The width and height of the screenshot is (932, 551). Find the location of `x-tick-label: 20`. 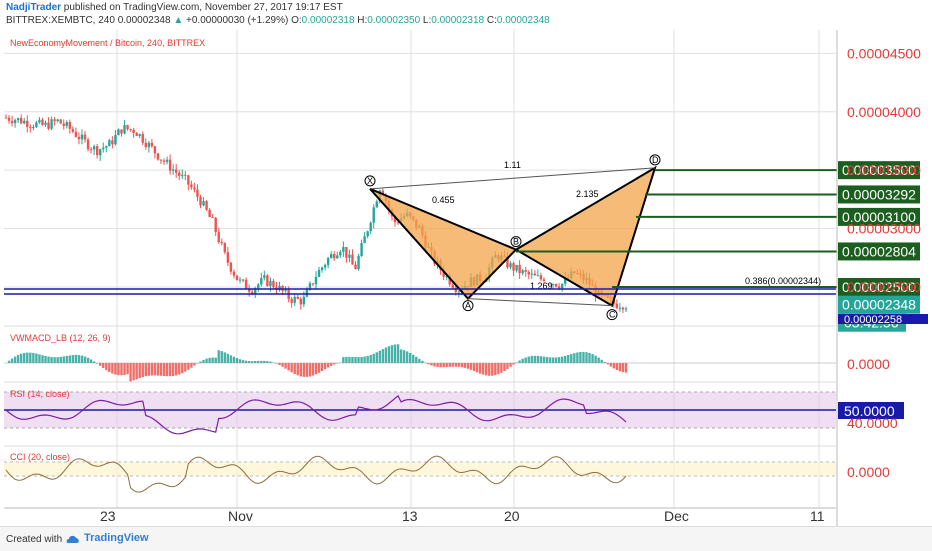

x-tick-label: 20 is located at coordinates (512, 516).